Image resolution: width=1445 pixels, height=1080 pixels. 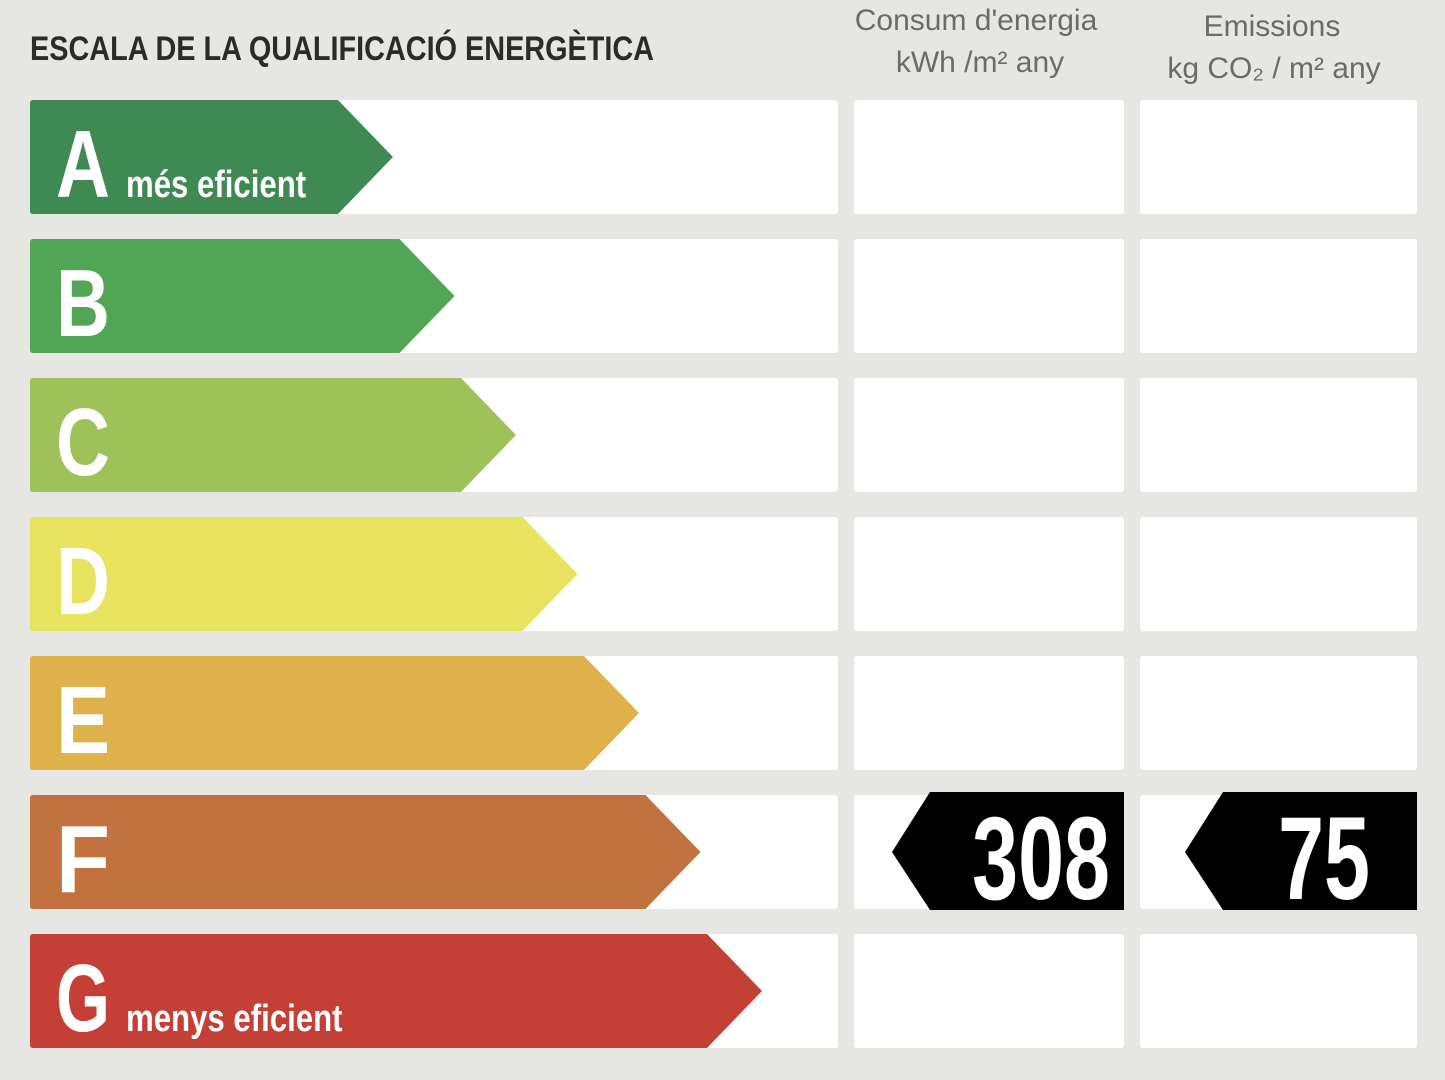 I want to click on class-letter: D, so click(x=83, y=581).